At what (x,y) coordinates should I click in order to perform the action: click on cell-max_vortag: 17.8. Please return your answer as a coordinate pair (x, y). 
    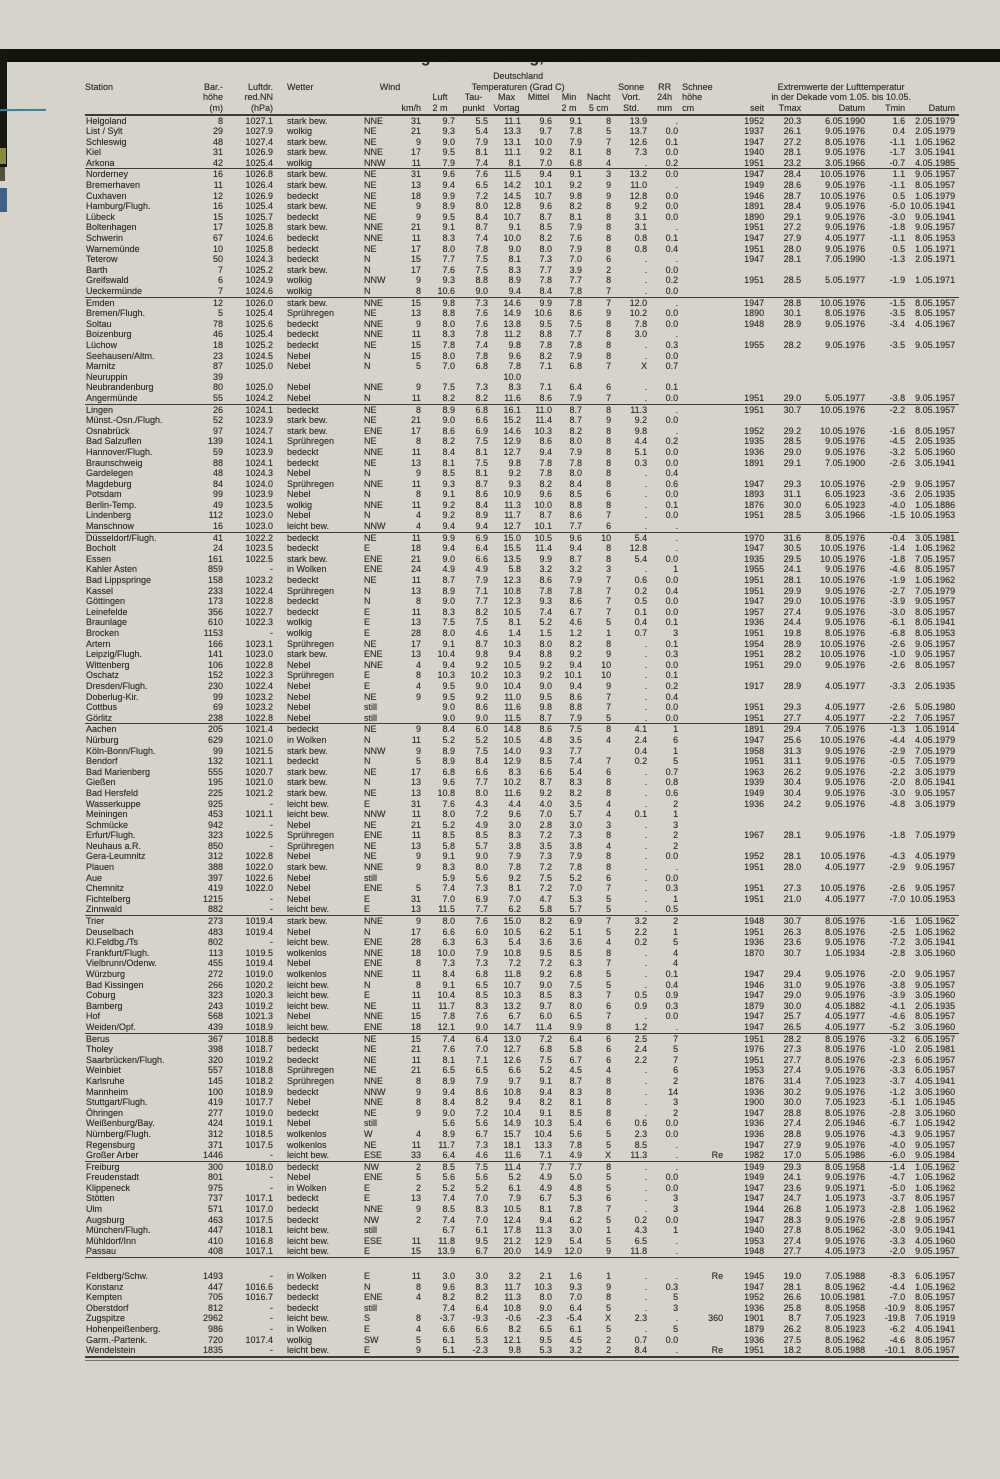
    Looking at the image, I should click on (512, 1230).